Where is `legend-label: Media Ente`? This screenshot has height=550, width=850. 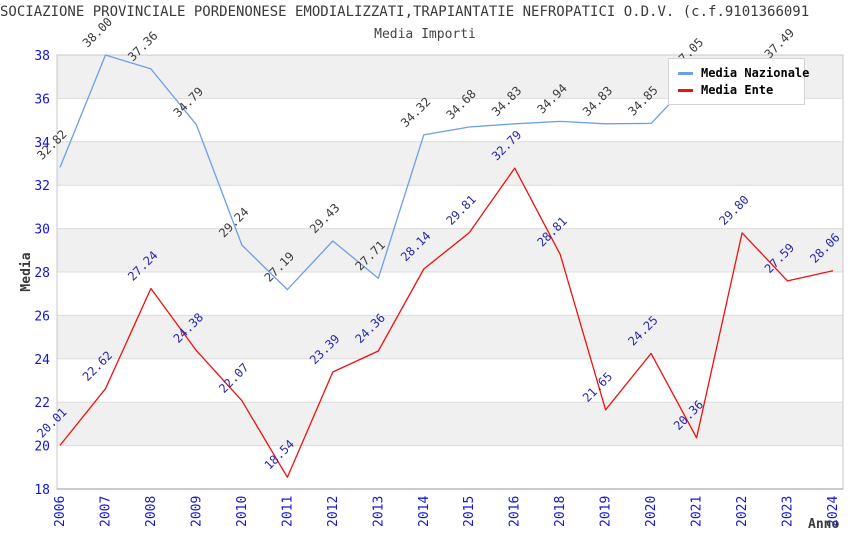 legend-label: Media Ente is located at coordinates (737, 90).